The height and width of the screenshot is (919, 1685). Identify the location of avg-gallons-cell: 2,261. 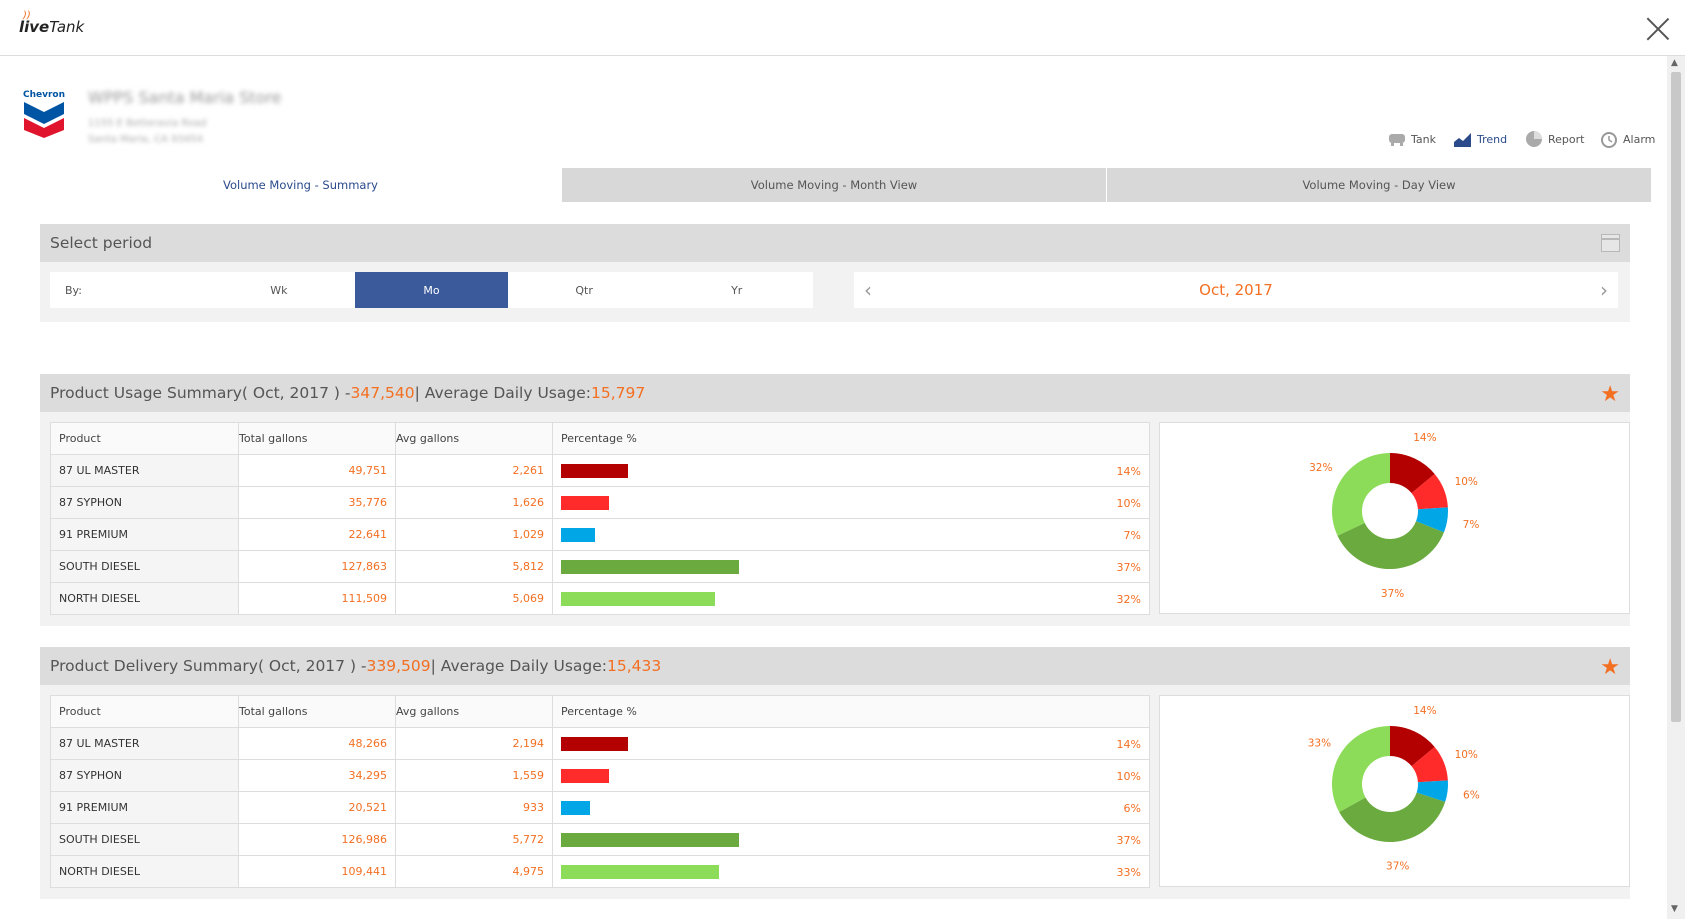
(474, 470).